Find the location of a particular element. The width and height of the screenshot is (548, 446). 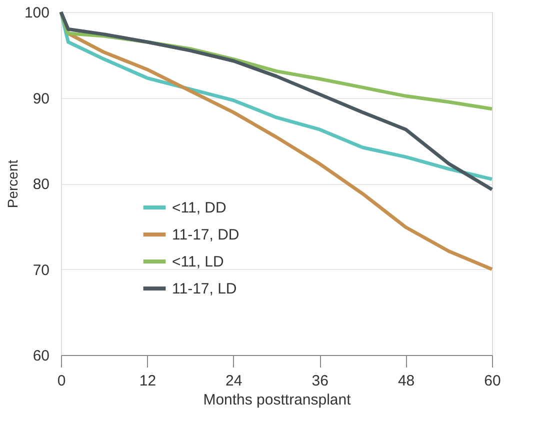

legend-label: 11-17, LD is located at coordinates (204, 289).